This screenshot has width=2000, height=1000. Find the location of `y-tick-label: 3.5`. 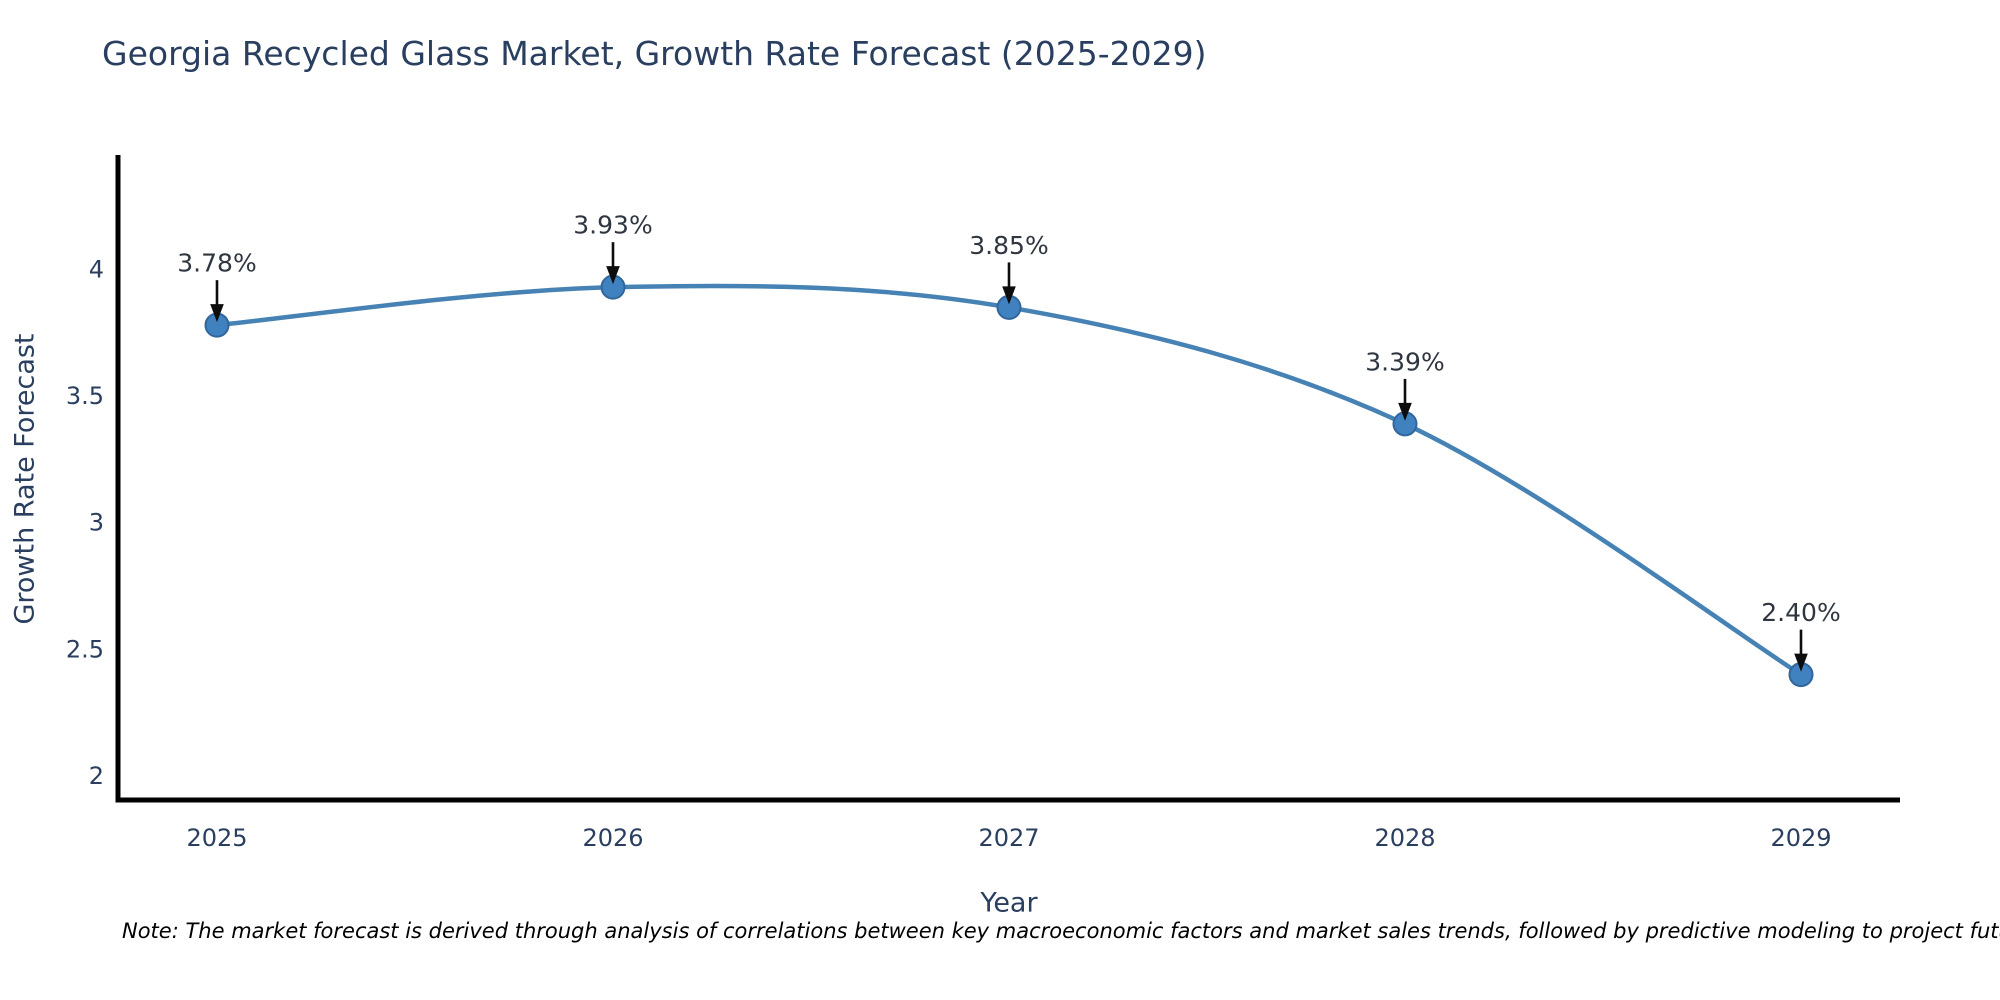

y-tick-label: 3.5 is located at coordinates (85, 396).